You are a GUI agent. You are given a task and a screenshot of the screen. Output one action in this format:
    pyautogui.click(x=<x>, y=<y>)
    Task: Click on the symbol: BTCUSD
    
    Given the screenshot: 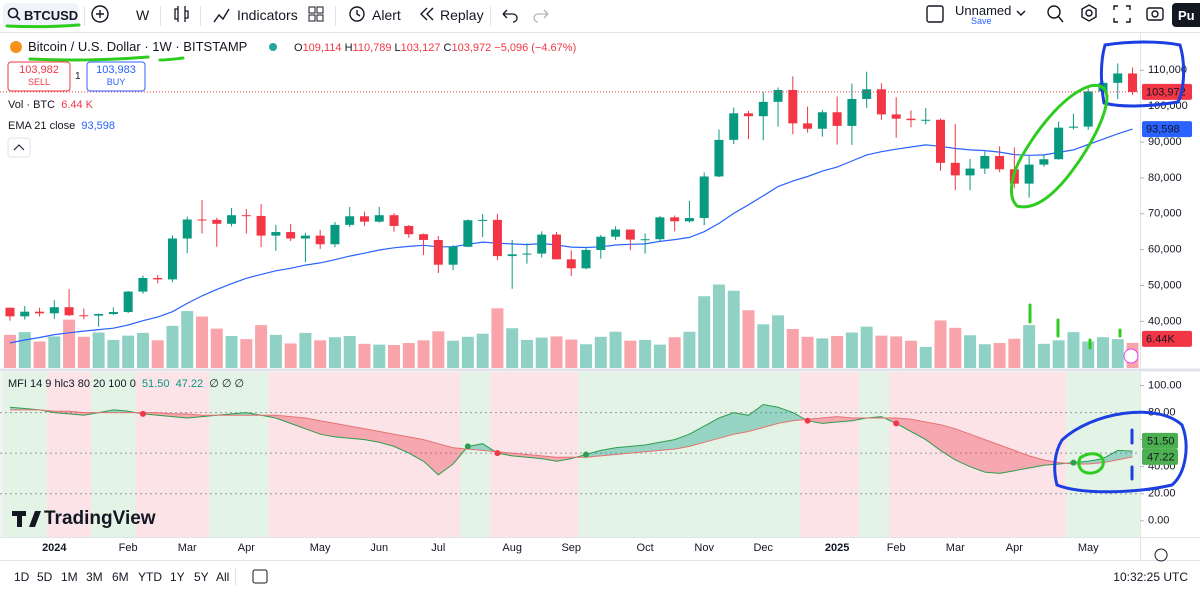 What is the action you would take?
    pyautogui.click(x=51, y=15)
    